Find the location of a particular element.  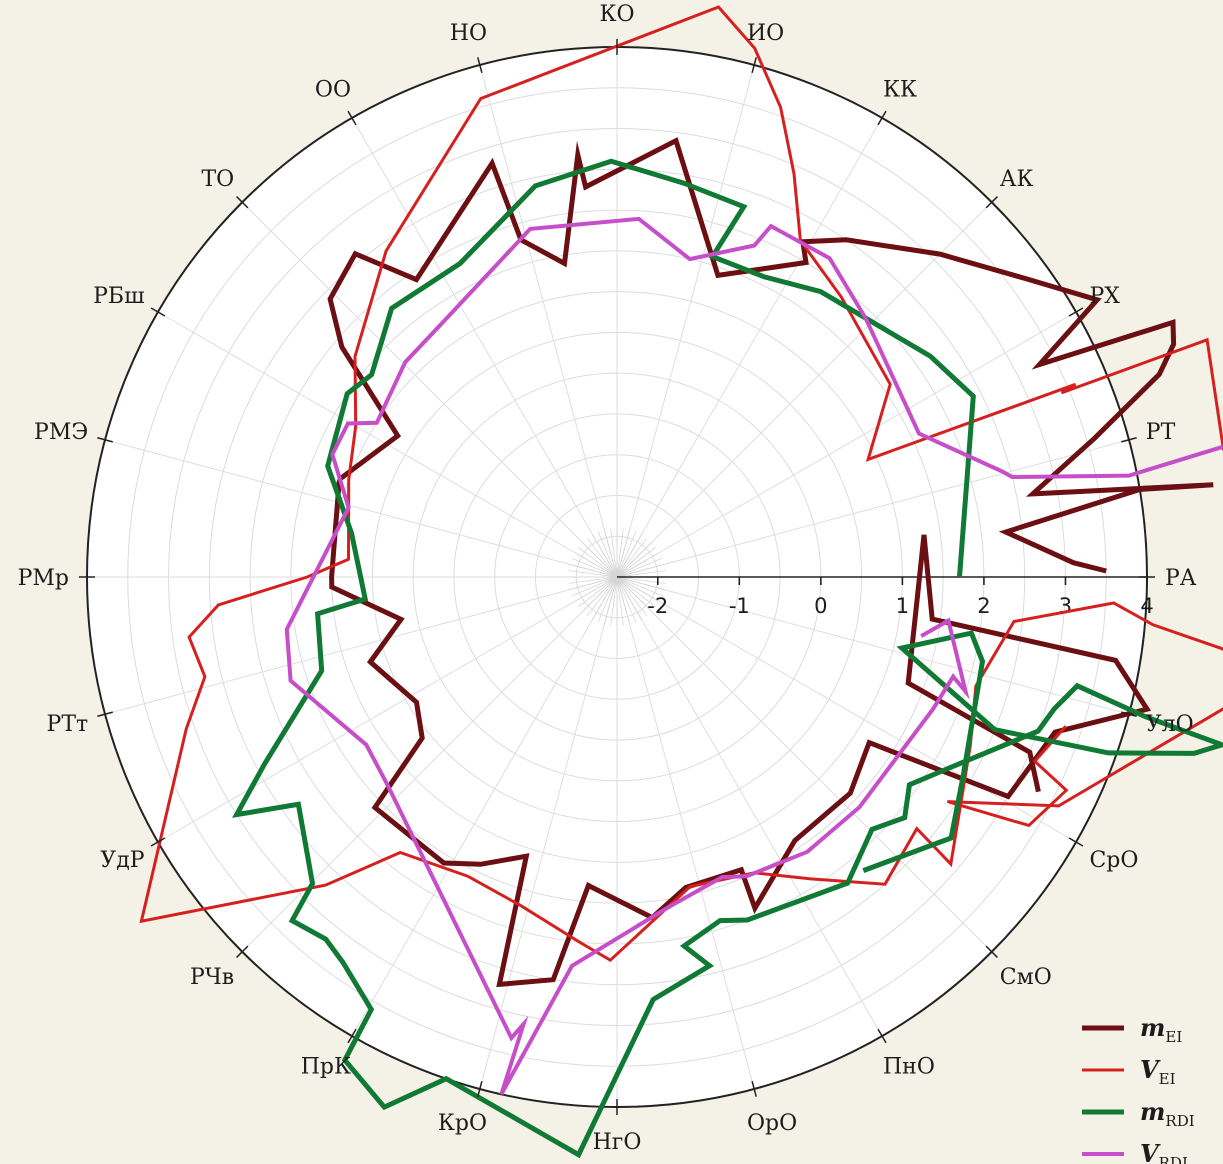

category-label: ПрК is located at coordinates (326, 1066).